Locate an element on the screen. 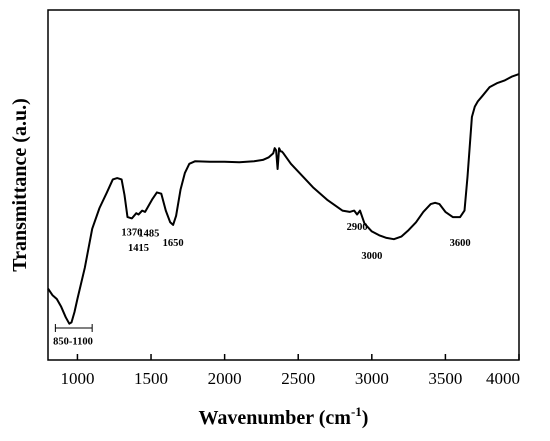 Image resolution: width=550 pixels, height=441 pixels. x-axis-title: Wavenumber (cm-1) is located at coordinates (284, 416).